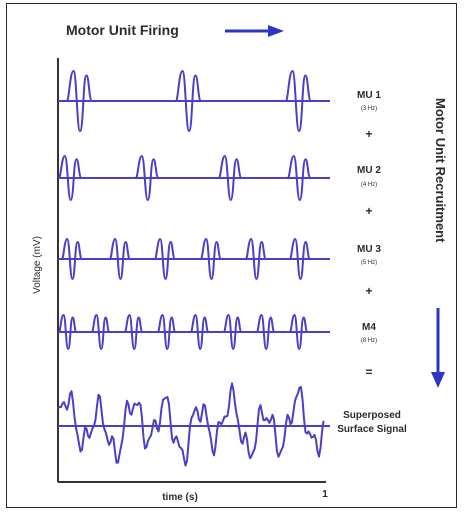 The image size is (465, 515). I want to click on mu4-name: M4, so click(369, 327).